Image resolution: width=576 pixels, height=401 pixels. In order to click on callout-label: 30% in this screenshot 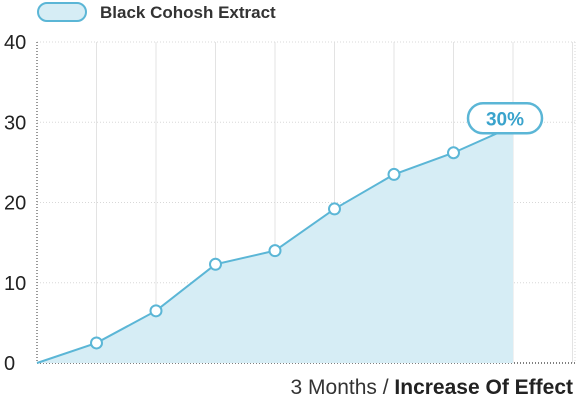, I will do `click(505, 119)`.